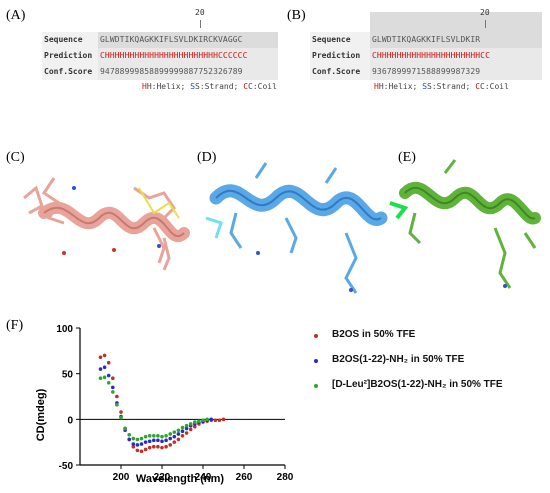  Describe the element at coordinates (456, 56) in the screenshot. I see `prediction-value: CHHHHHHHHHHHHHHHHHHHHHCC` at that location.